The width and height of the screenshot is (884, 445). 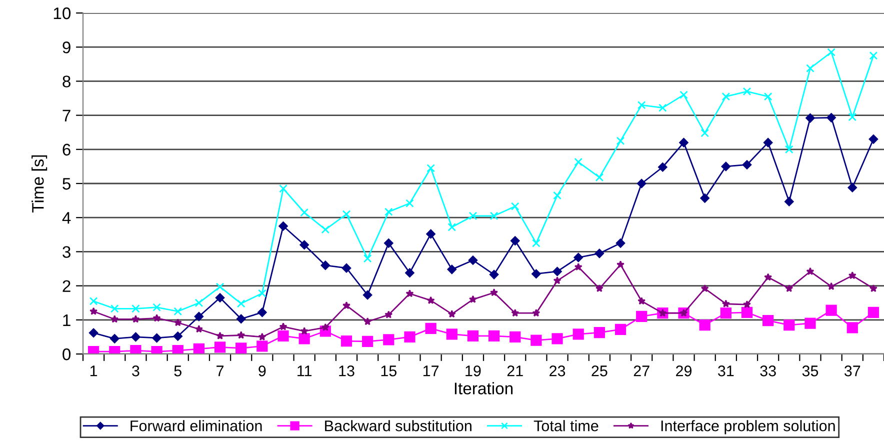 I want to click on x-tick-label: 31, so click(x=726, y=371).